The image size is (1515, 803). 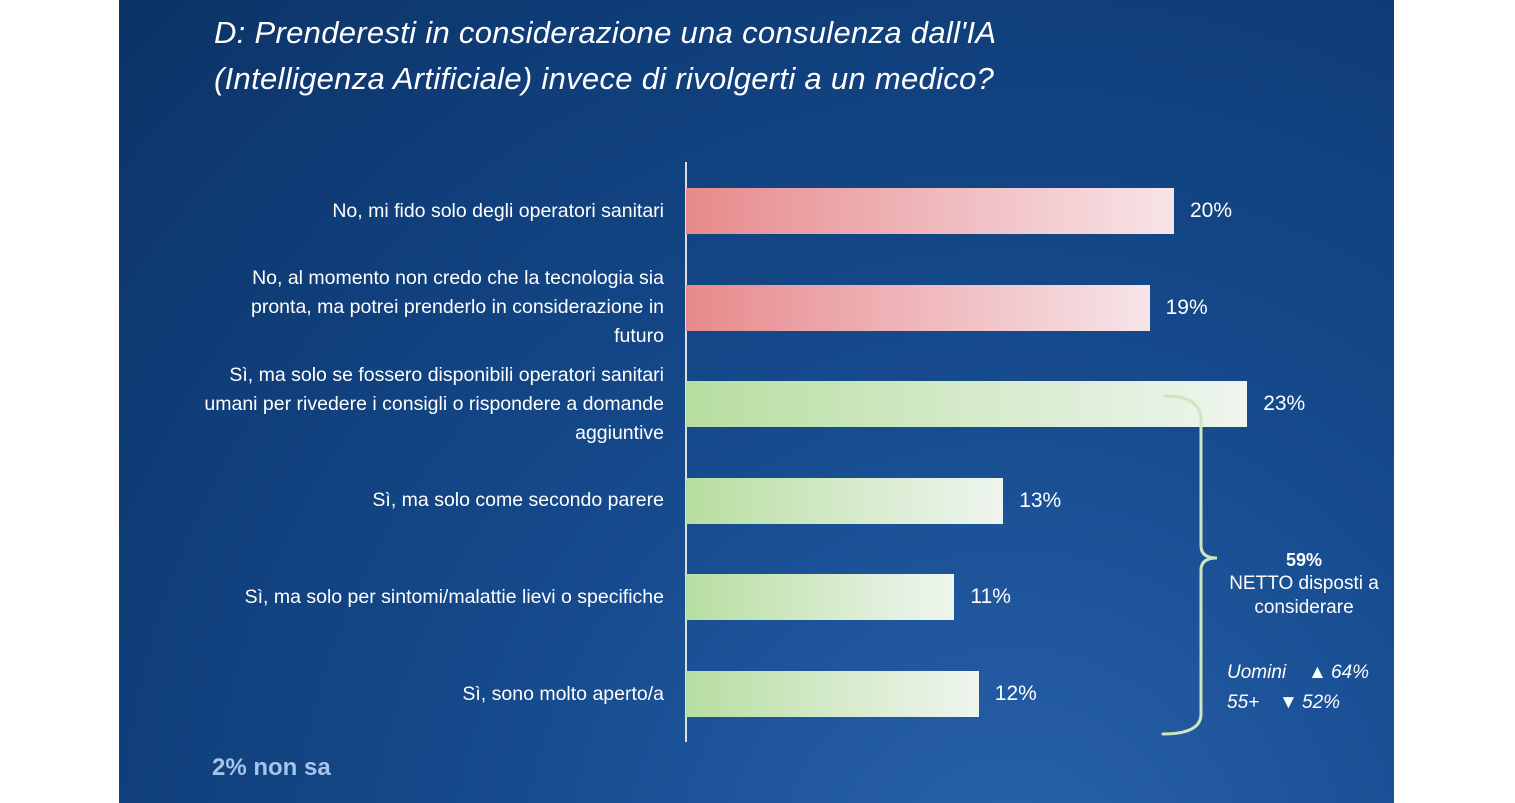 What do you see at coordinates (990, 597) in the screenshot?
I see `value-label-5: 11%` at bounding box center [990, 597].